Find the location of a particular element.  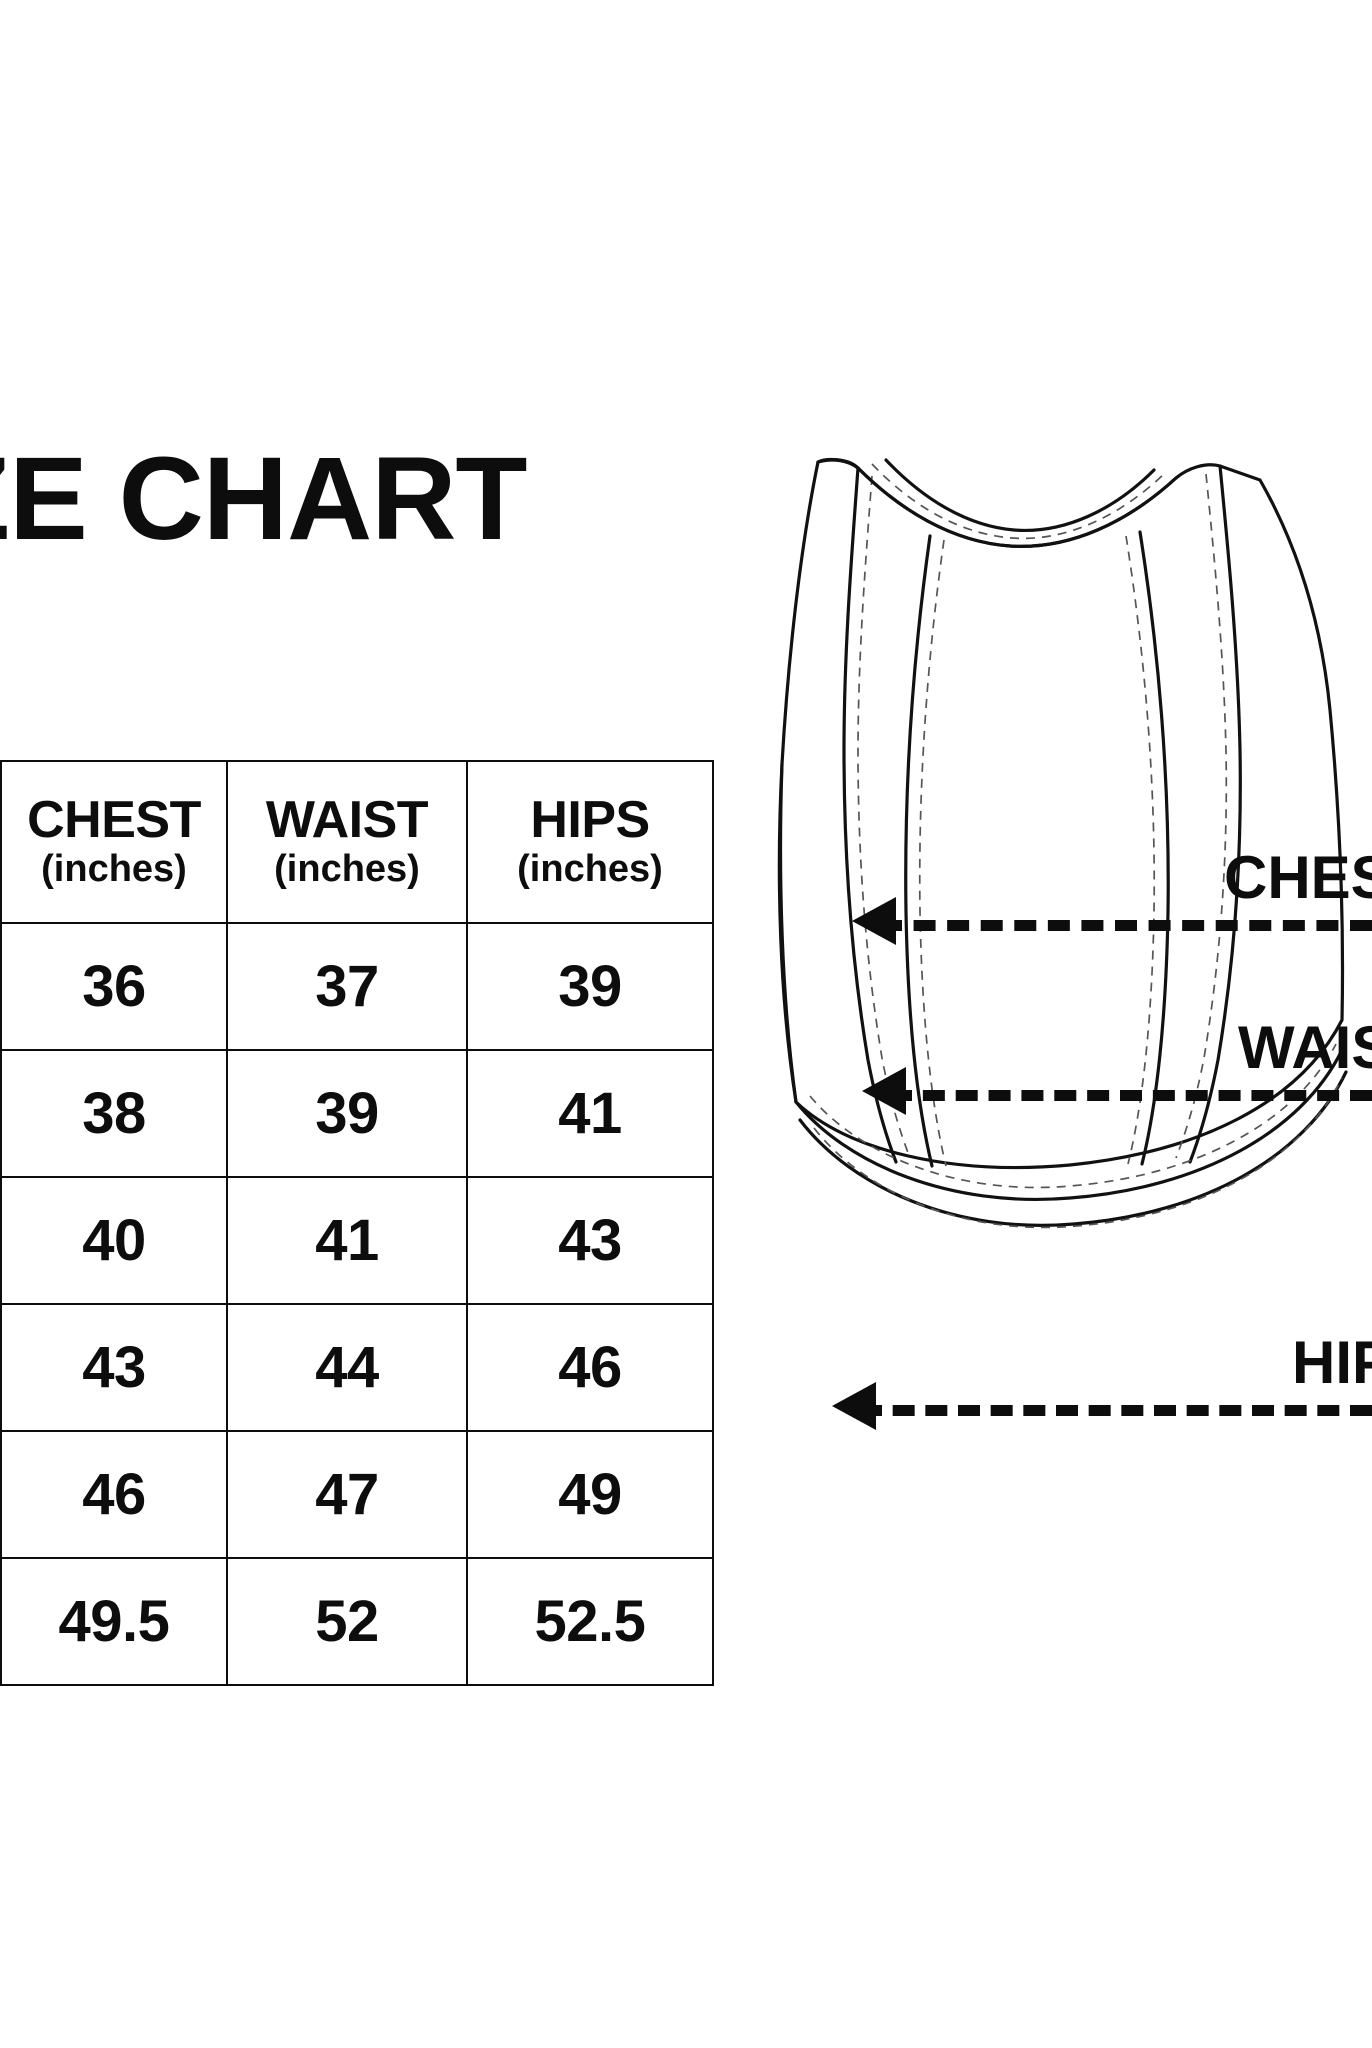

cell-waist: 41 is located at coordinates (347, 1240).